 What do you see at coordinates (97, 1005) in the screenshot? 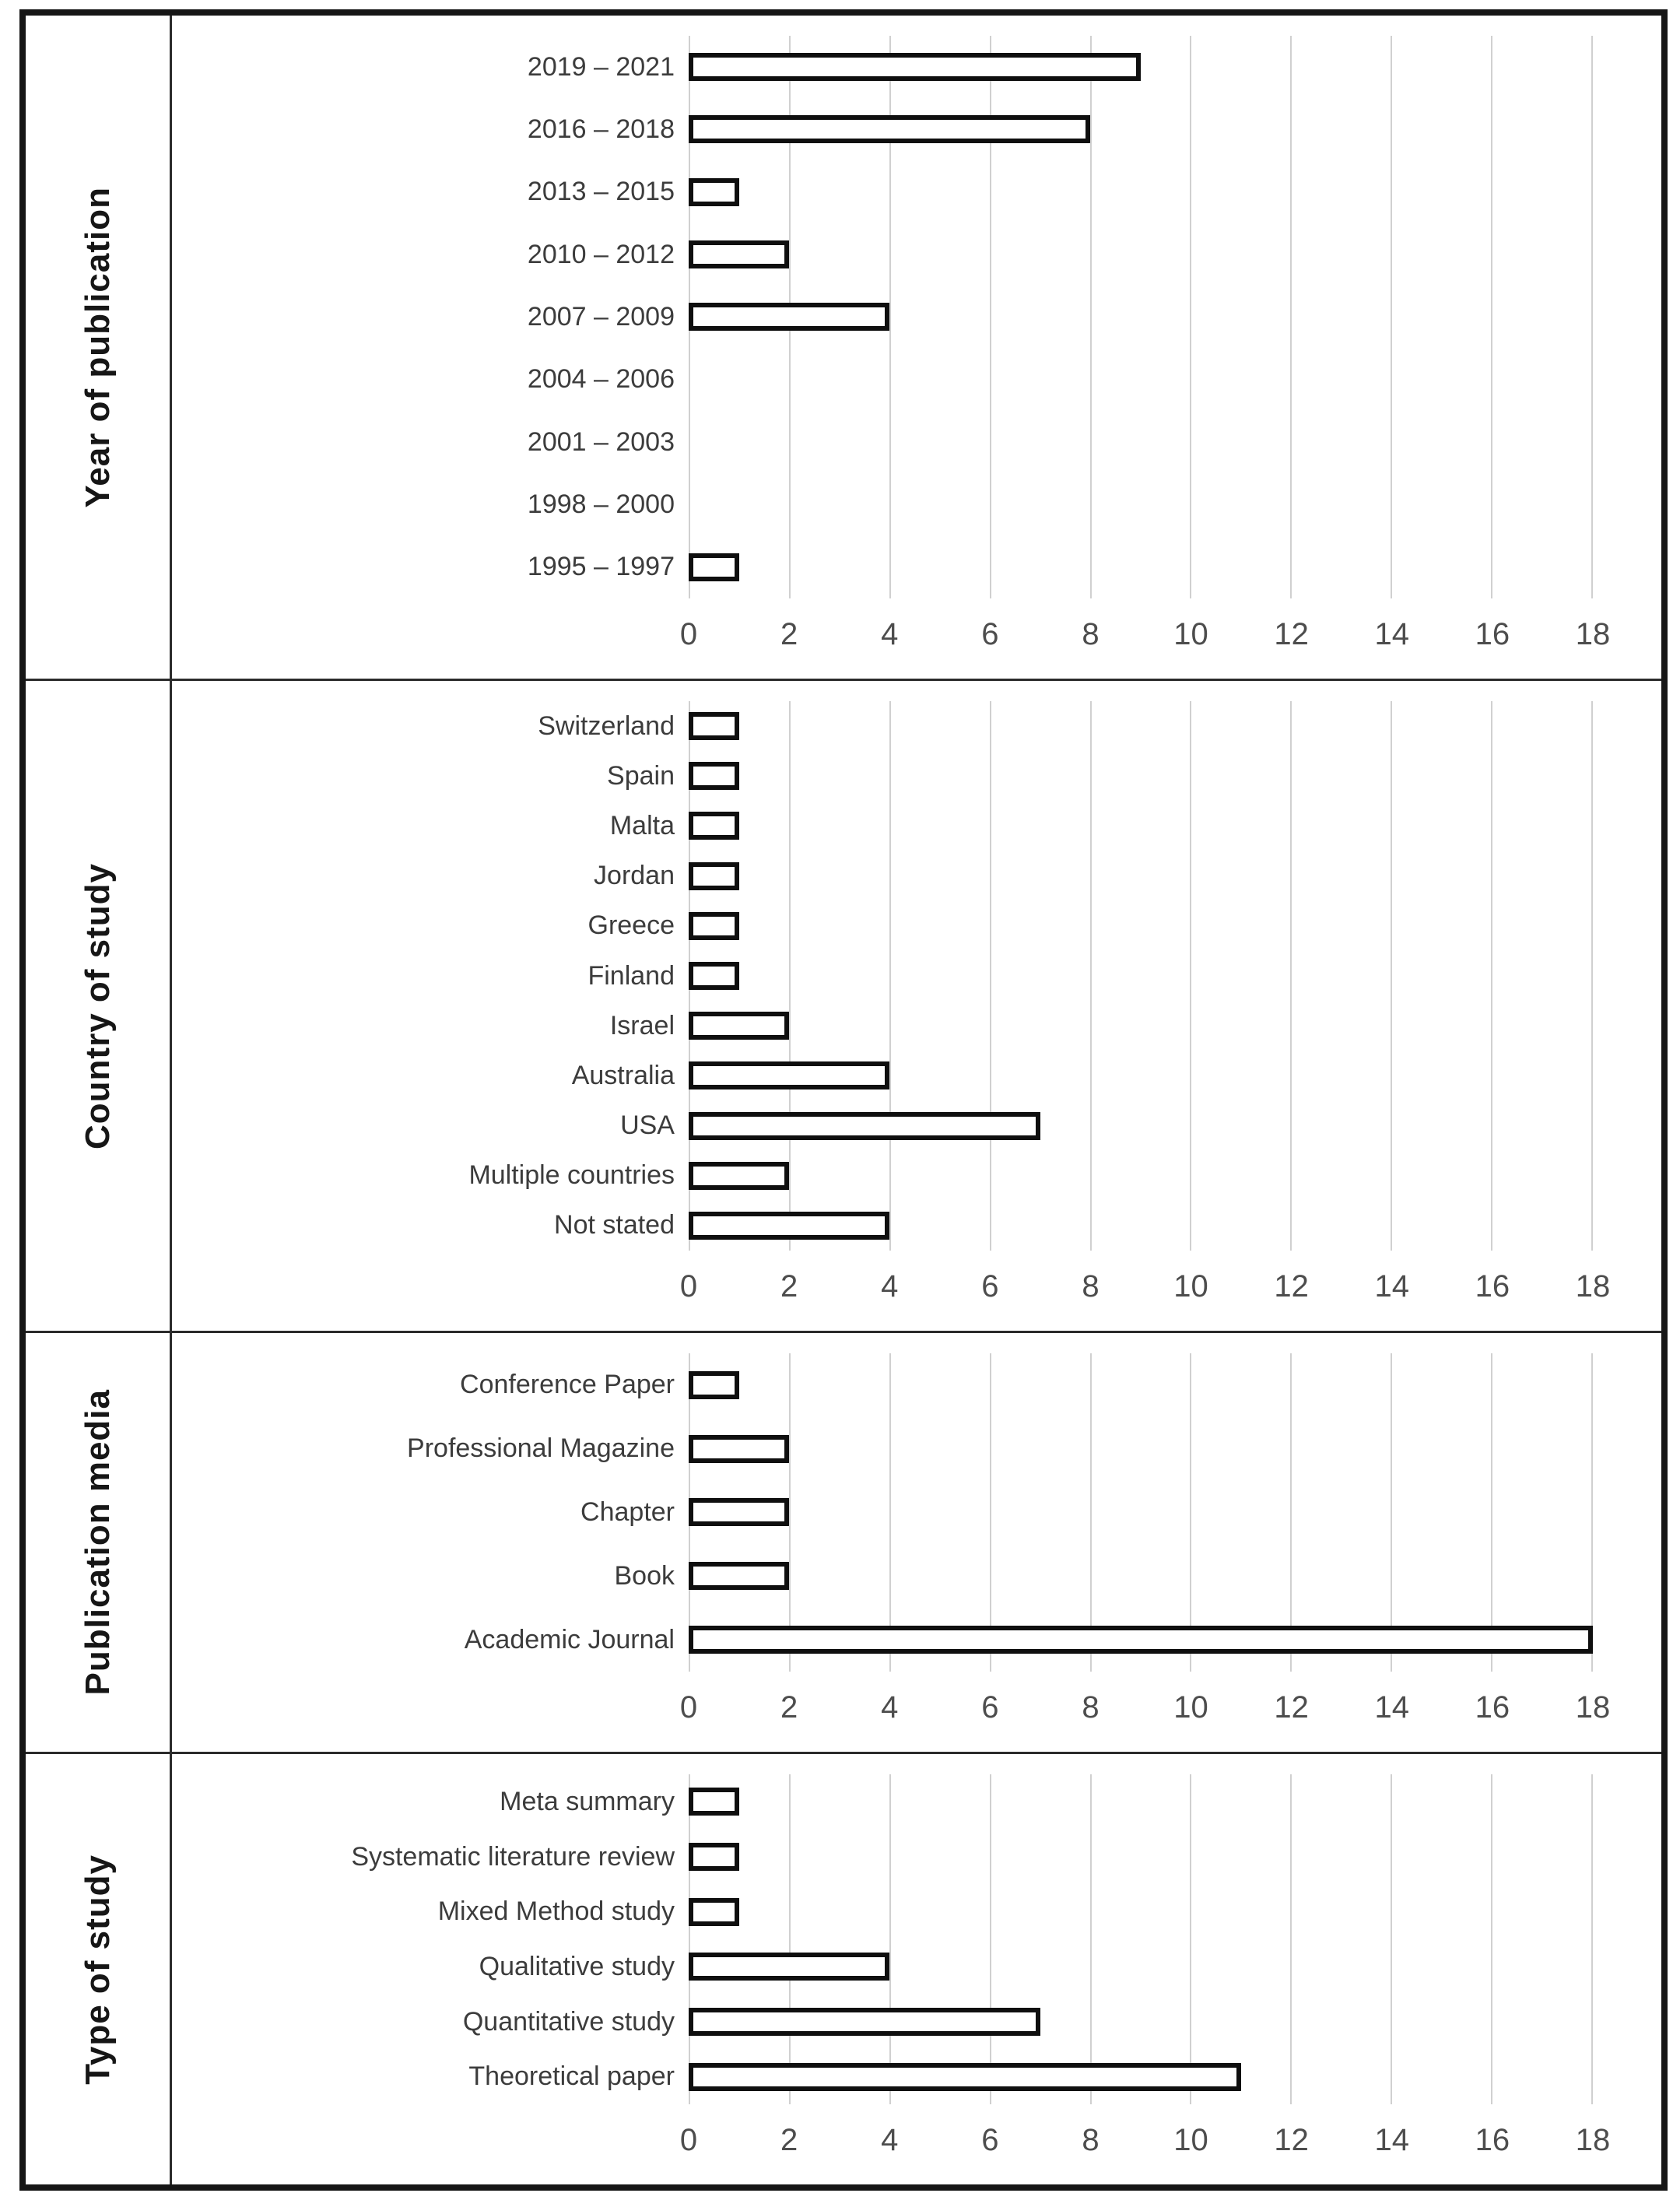
I see `panel-label: Country of study` at bounding box center [97, 1005].